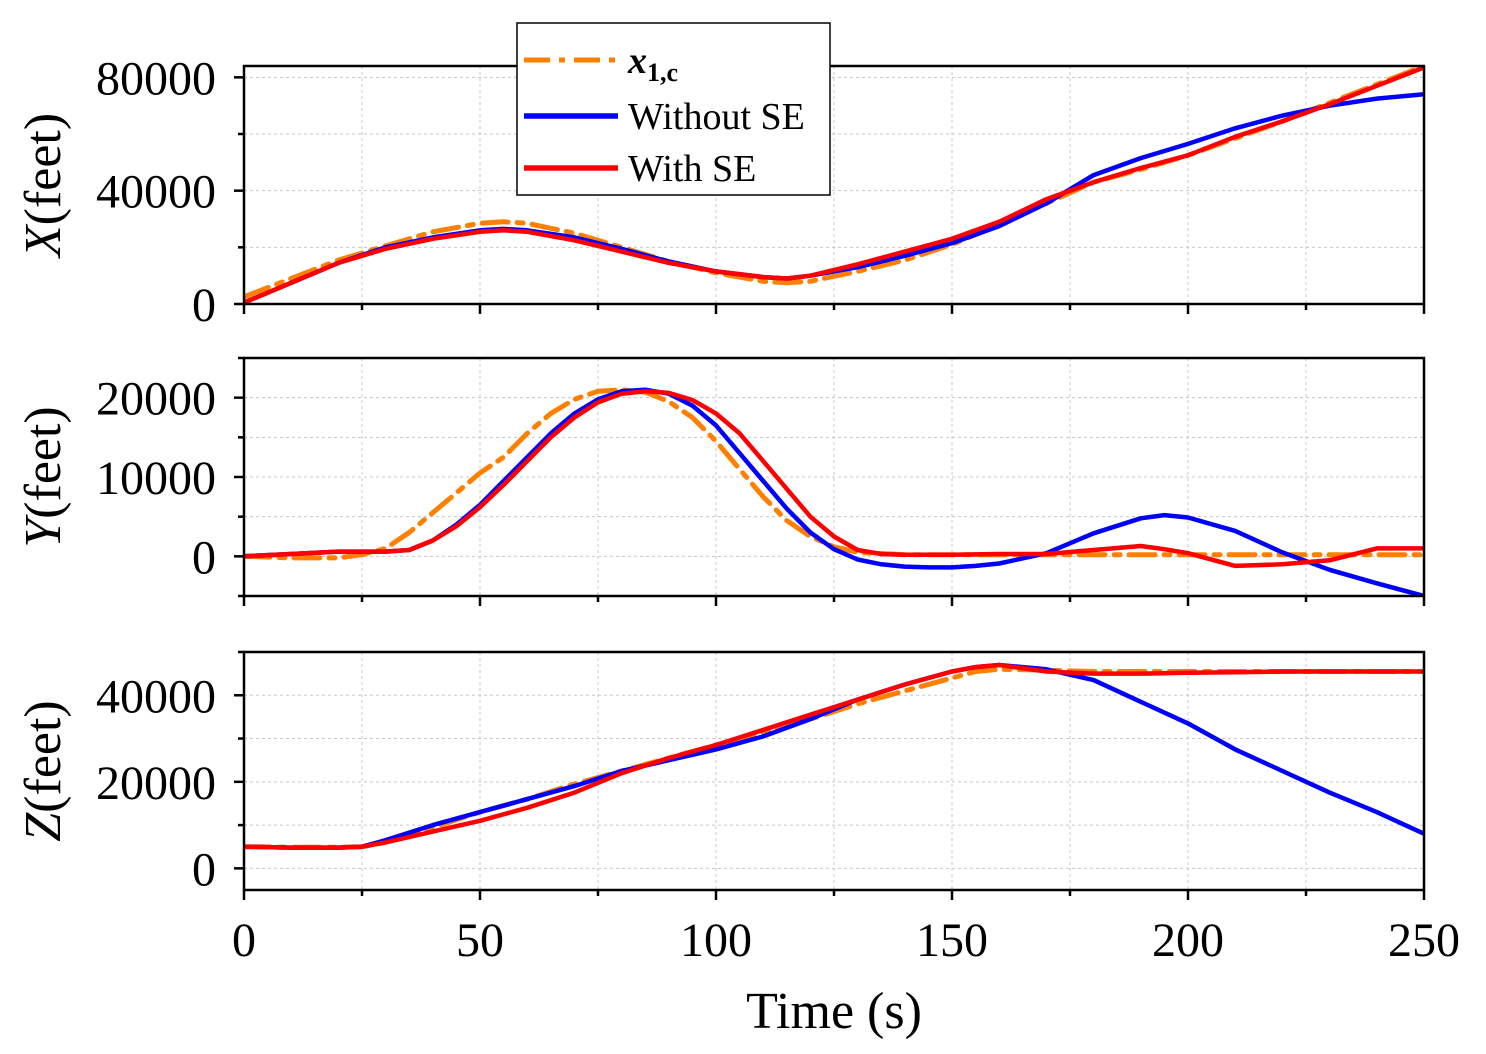 Image resolution: width=1486 pixels, height=1054 pixels. What do you see at coordinates (1188, 940) in the screenshot?
I see `x-tick-label: 200` at bounding box center [1188, 940].